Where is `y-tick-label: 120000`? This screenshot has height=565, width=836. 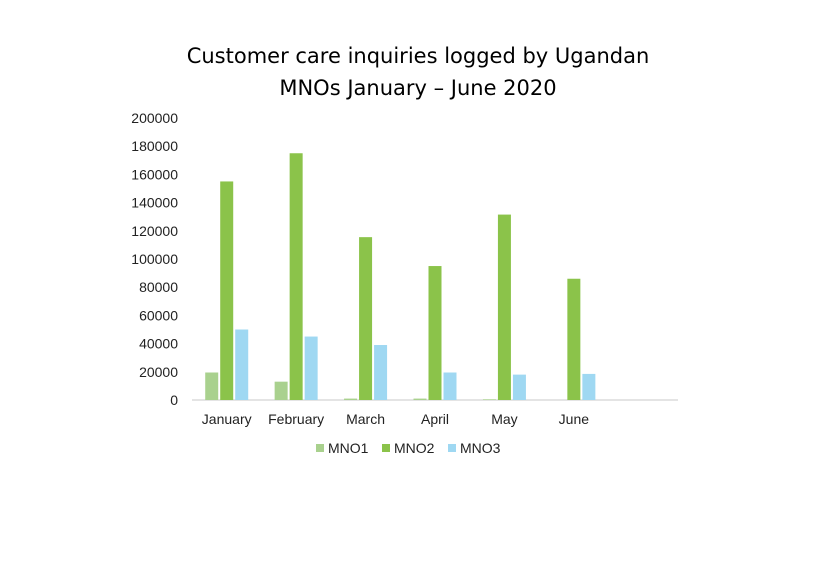
y-tick-label: 120000 is located at coordinates (154, 231).